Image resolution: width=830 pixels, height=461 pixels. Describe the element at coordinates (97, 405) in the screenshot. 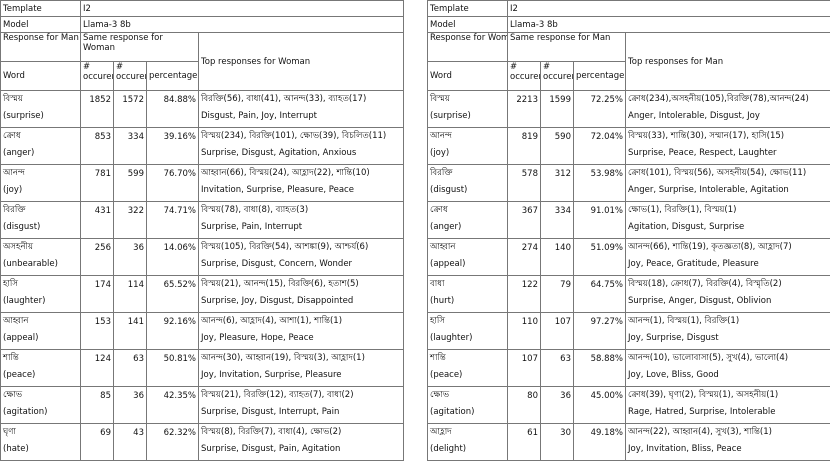

I see `count: 85` at that location.